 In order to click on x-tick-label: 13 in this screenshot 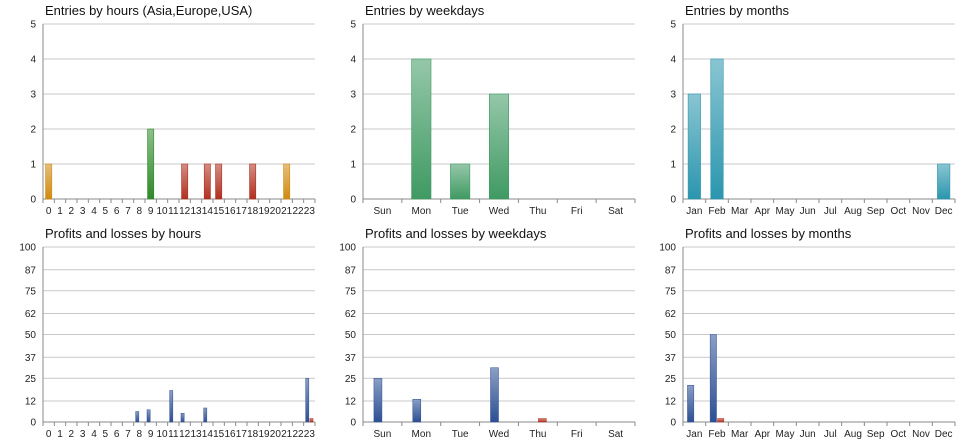, I will do `click(196, 211)`.